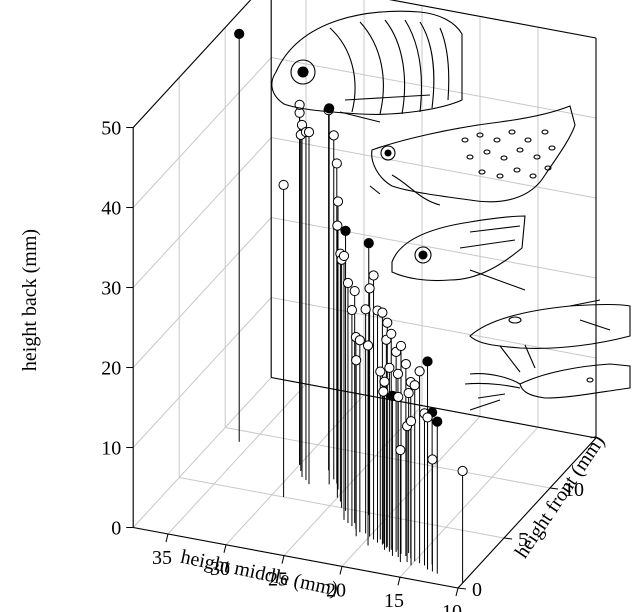 This screenshot has width=637, height=612. What do you see at coordinates (111, 369) in the screenshot?
I see `z-tick-label: 20` at bounding box center [111, 369].